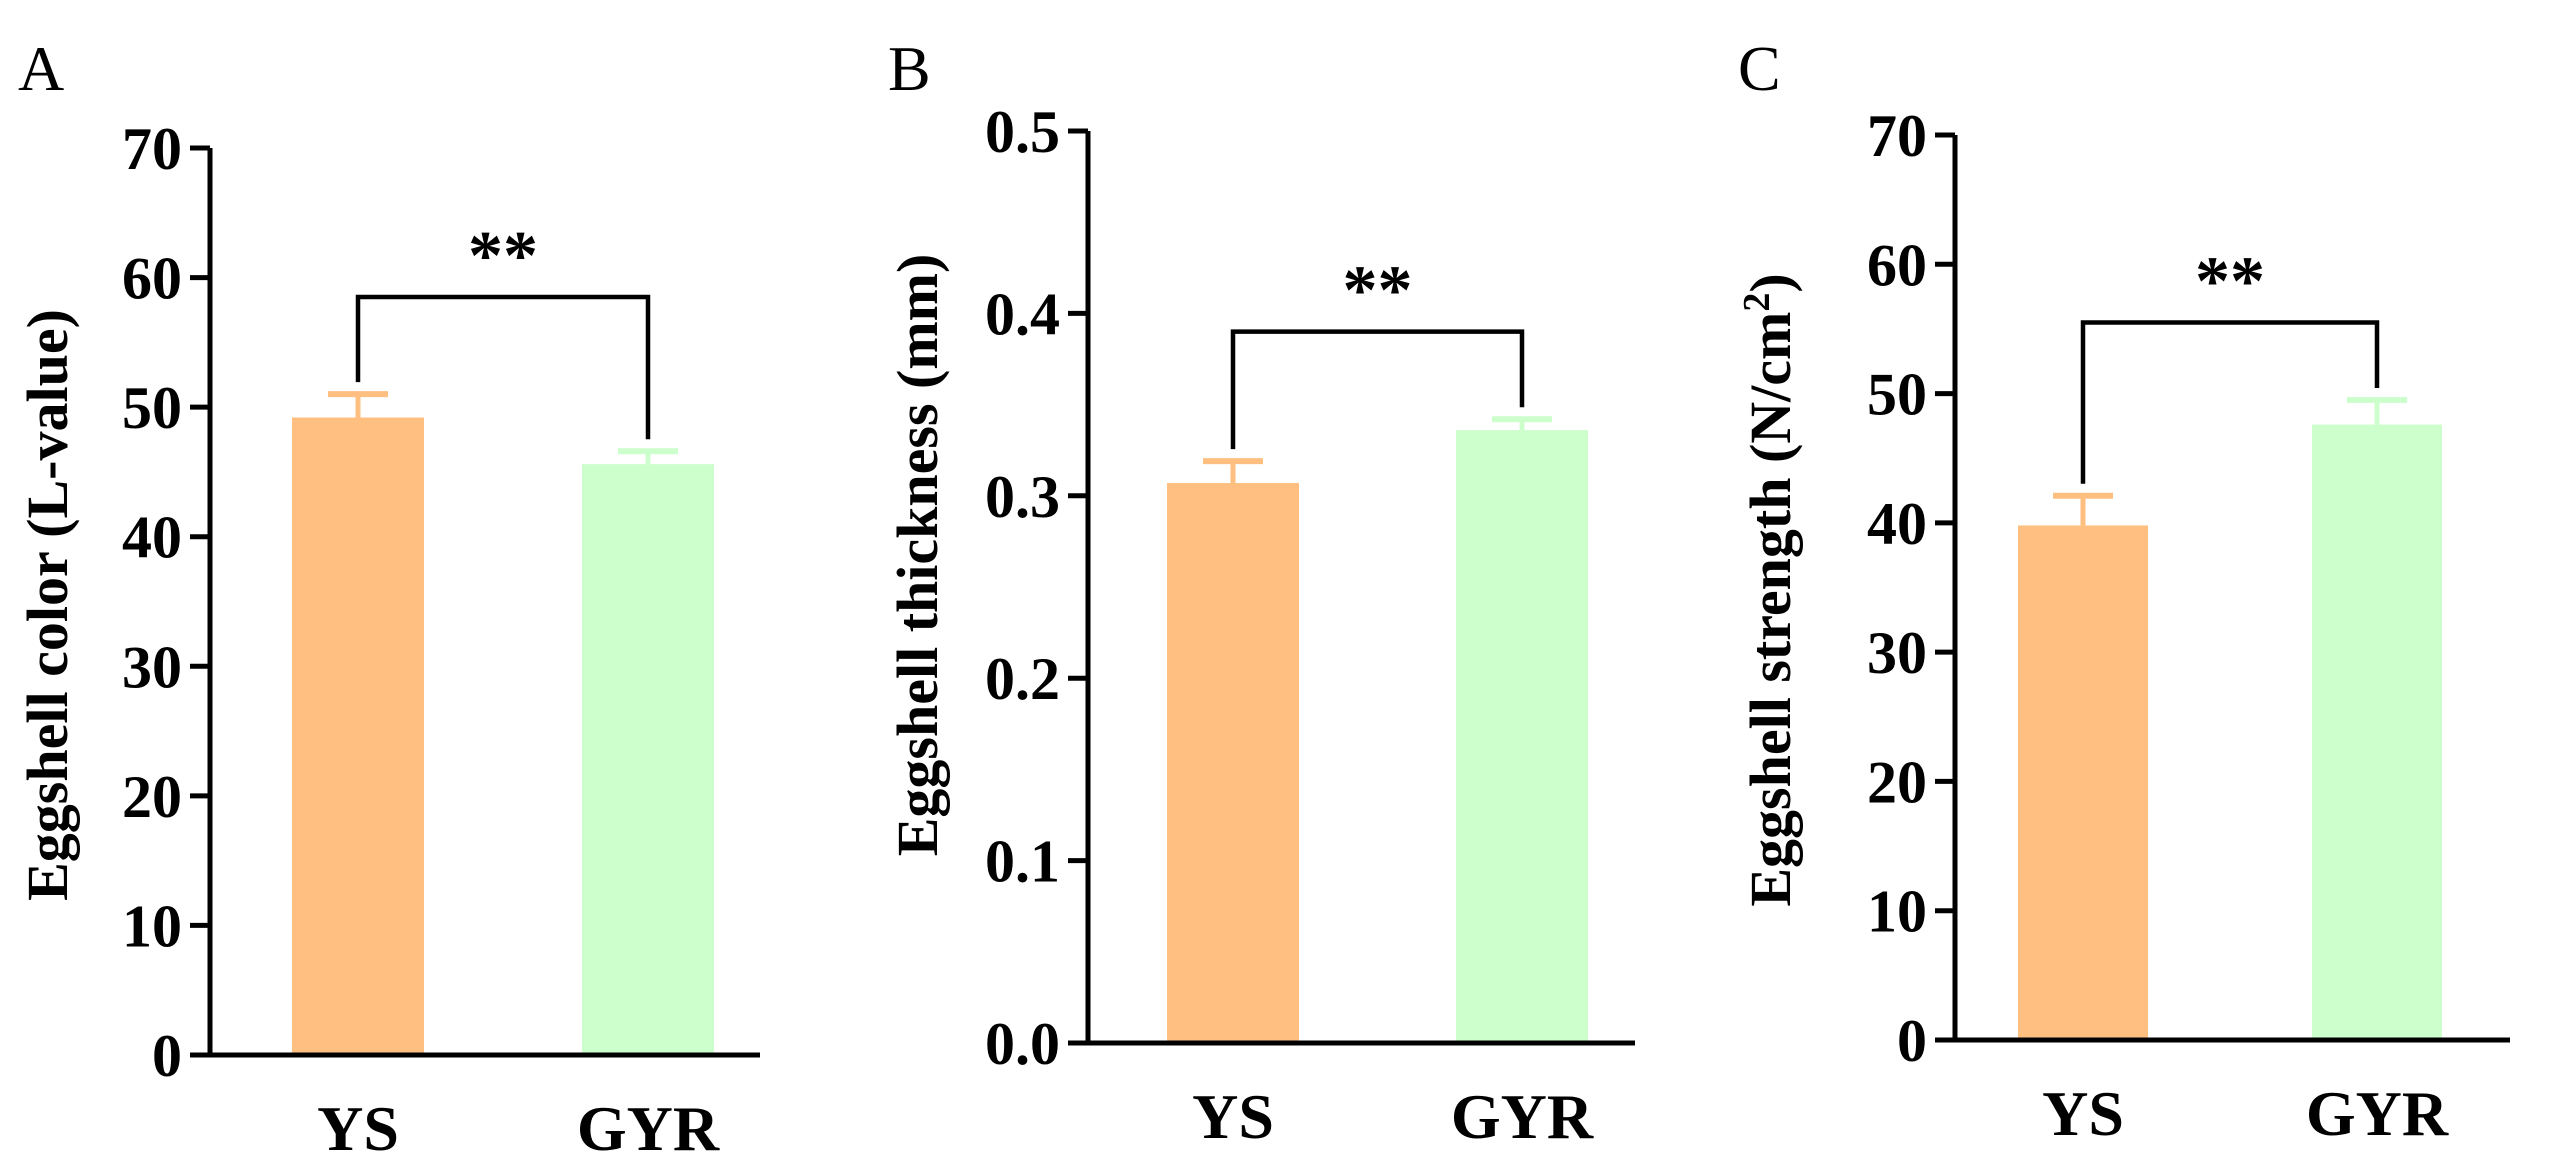 This screenshot has width=2555, height=1162. What do you see at coordinates (1022, 497) in the screenshot?
I see `y-tick-label: 0.3` at bounding box center [1022, 497].